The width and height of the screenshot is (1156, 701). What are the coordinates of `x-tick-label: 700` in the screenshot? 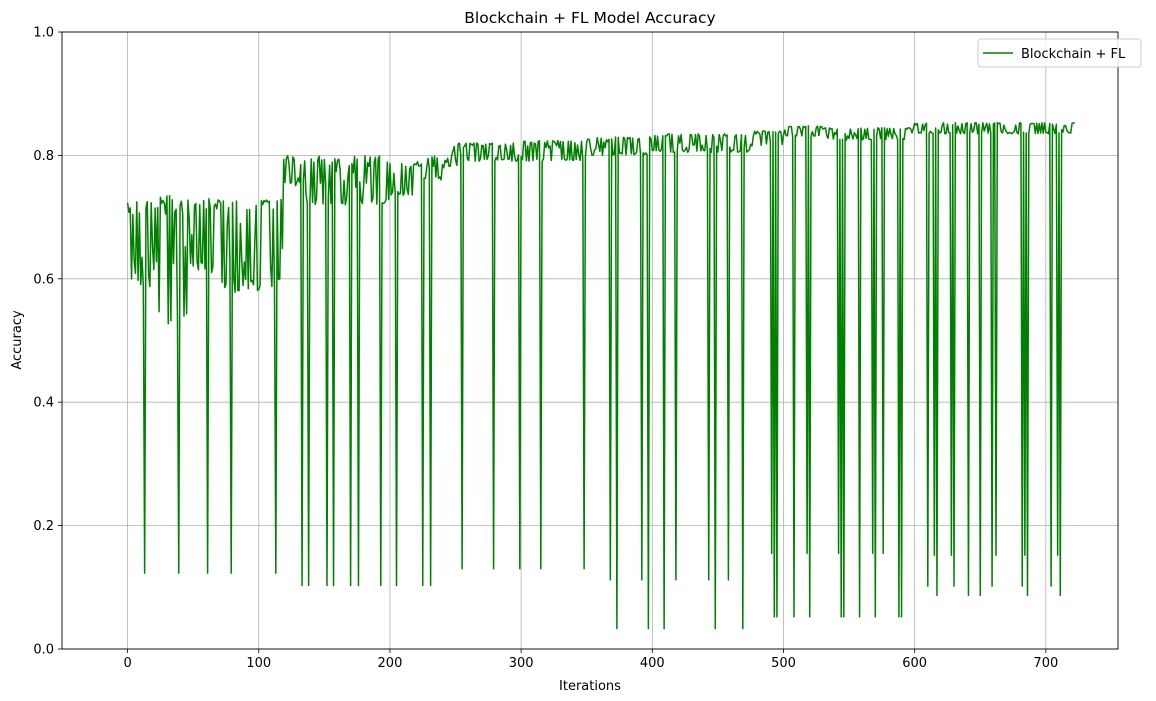 It's located at (1045, 663).